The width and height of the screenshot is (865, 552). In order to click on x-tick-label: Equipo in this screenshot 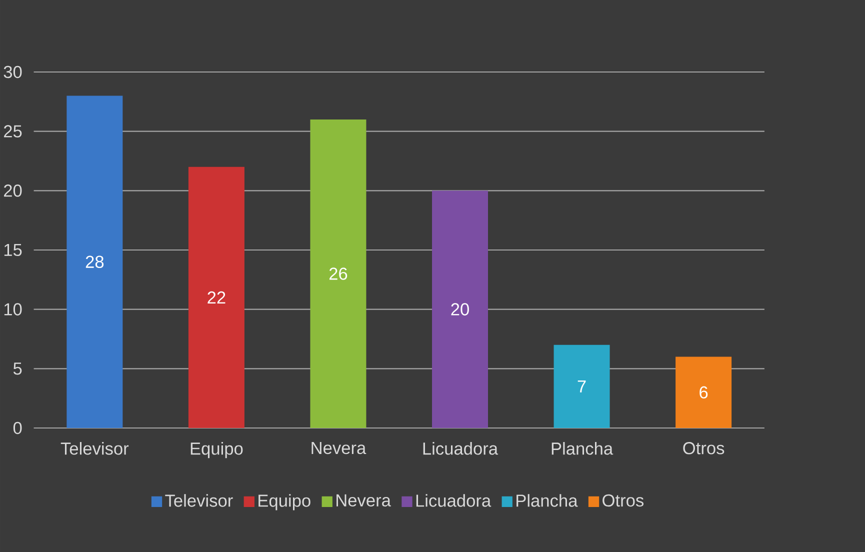, I will do `click(216, 450)`.